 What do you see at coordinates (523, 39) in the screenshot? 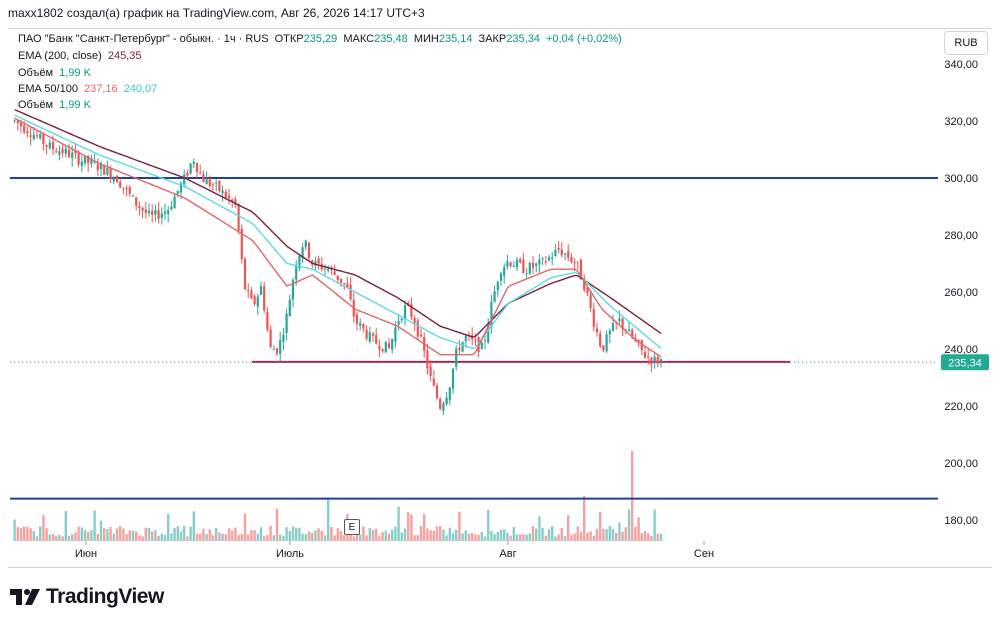
I see `legend-close: 235,34` at bounding box center [523, 39].